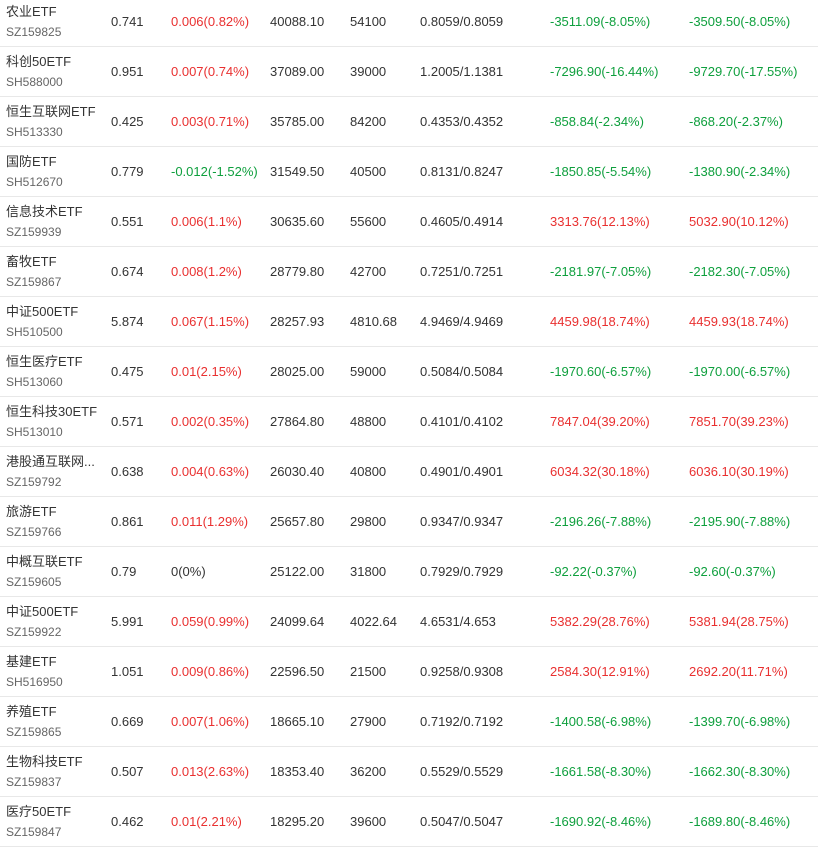 Image resolution: width=818 pixels, height=852 pixels. I want to click on etf-name-link: 养殖ETF, so click(31, 711).